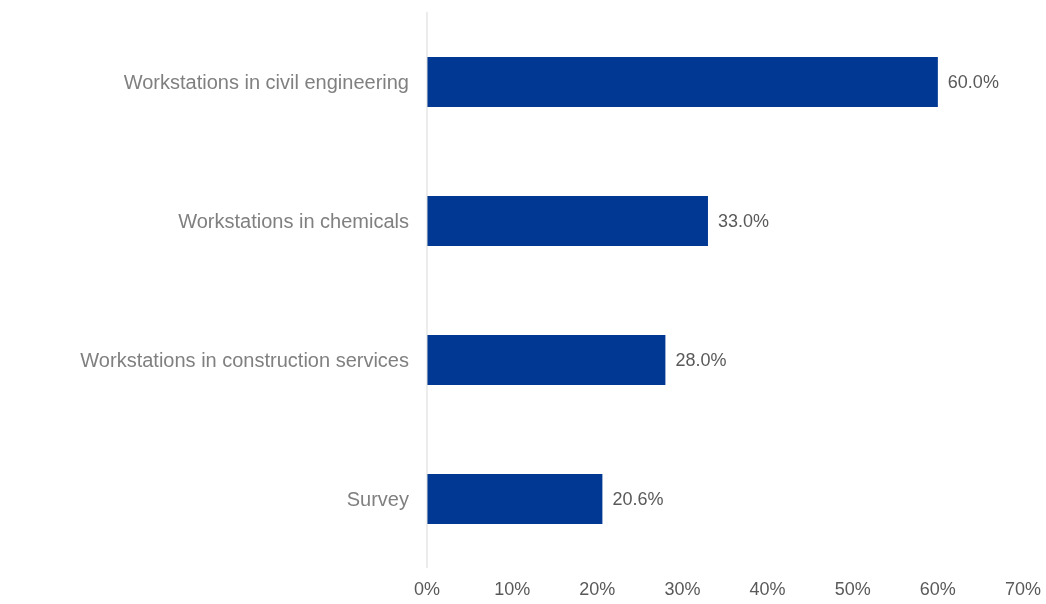 The image size is (1046, 604). I want to click on y-tick-label: Workstations in construction services, so click(244, 359).